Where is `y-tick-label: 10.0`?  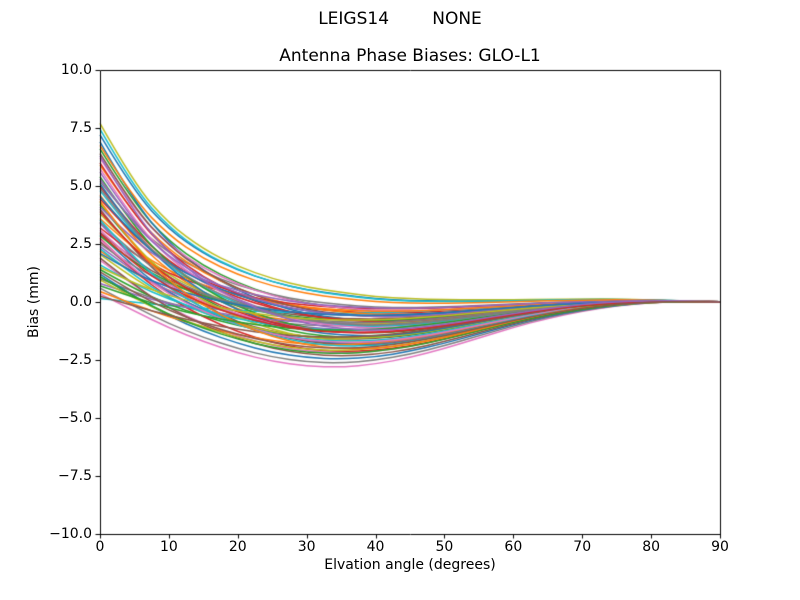
y-tick-label: 10.0 is located at coordinates (76, 70).